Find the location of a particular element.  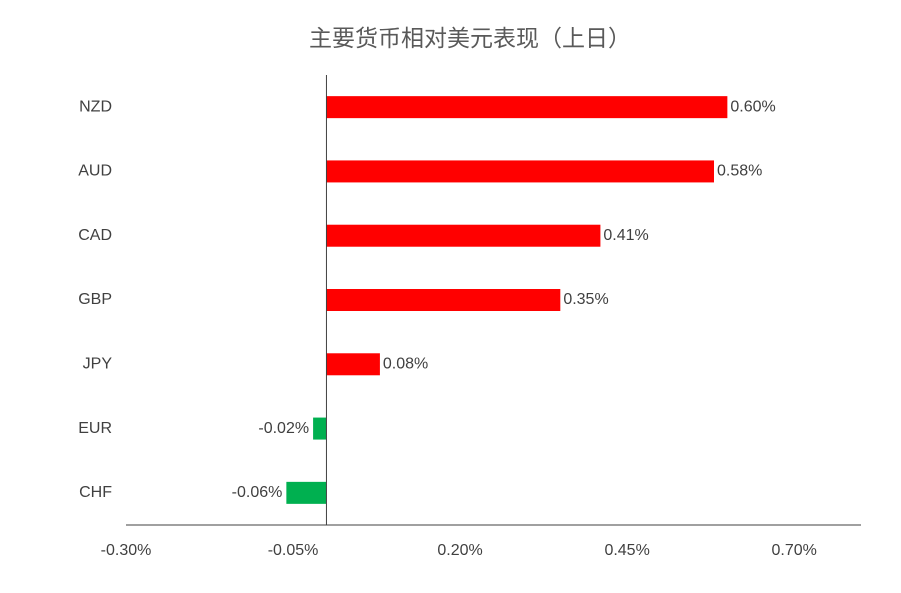

x-tick-label: 0.20% is located at coordinates (459, 550).